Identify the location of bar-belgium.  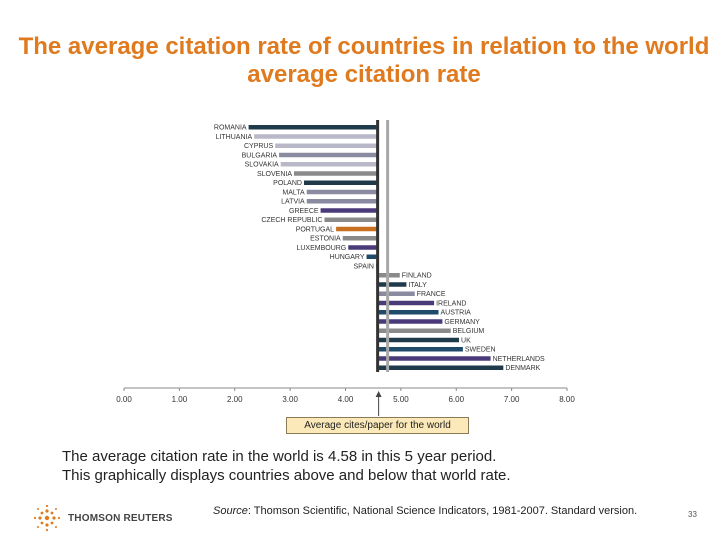
(414, 330).